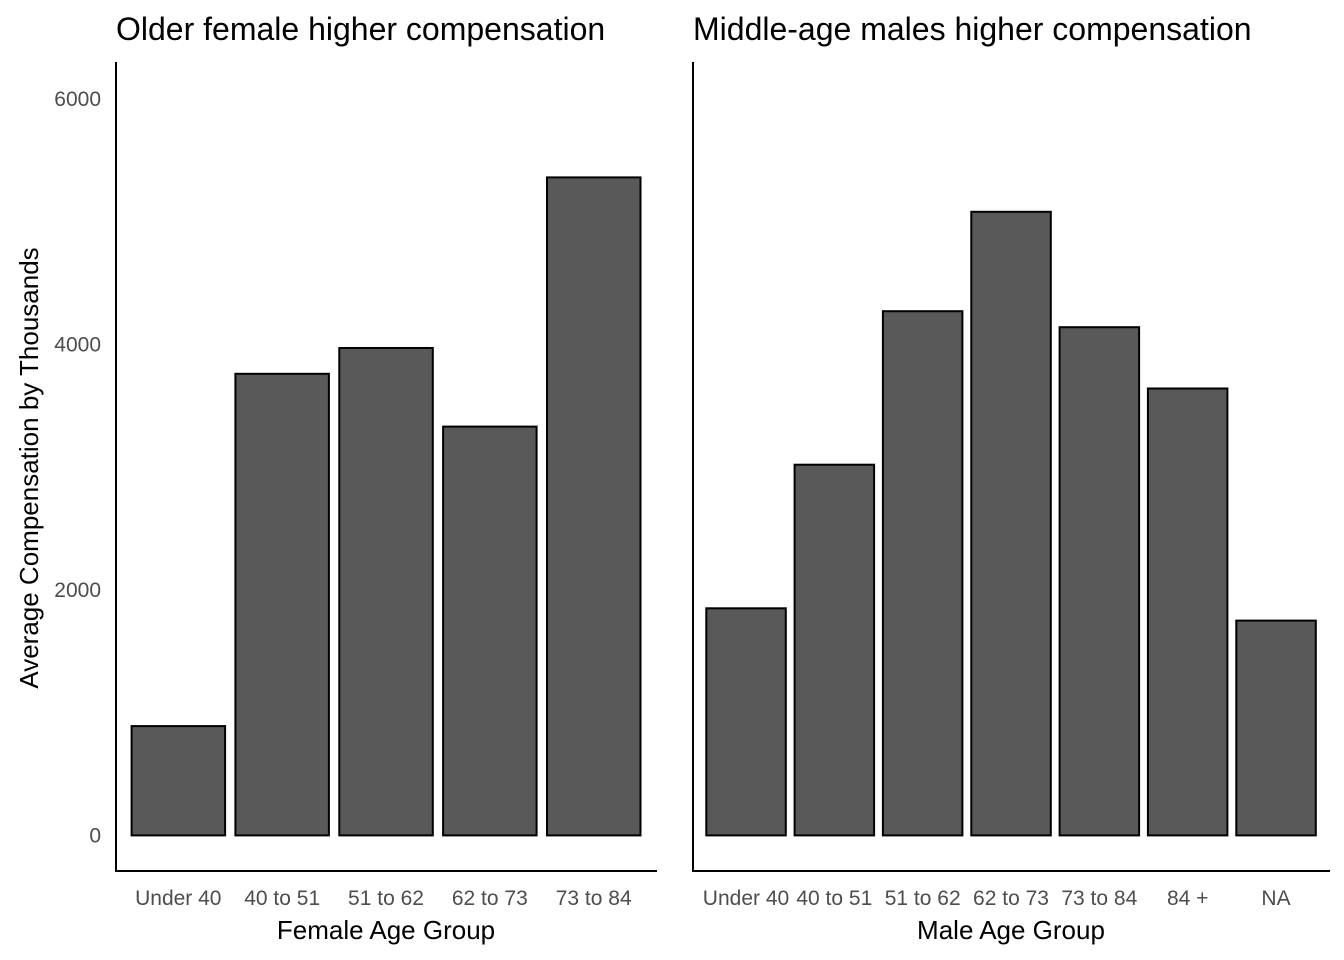 The image size is (1344, 960). What do you see at coordinates (1011, 930) in the screenshot?
I see `x-axis-title-male: Male Age Group` at bounding box center [1011, 930].